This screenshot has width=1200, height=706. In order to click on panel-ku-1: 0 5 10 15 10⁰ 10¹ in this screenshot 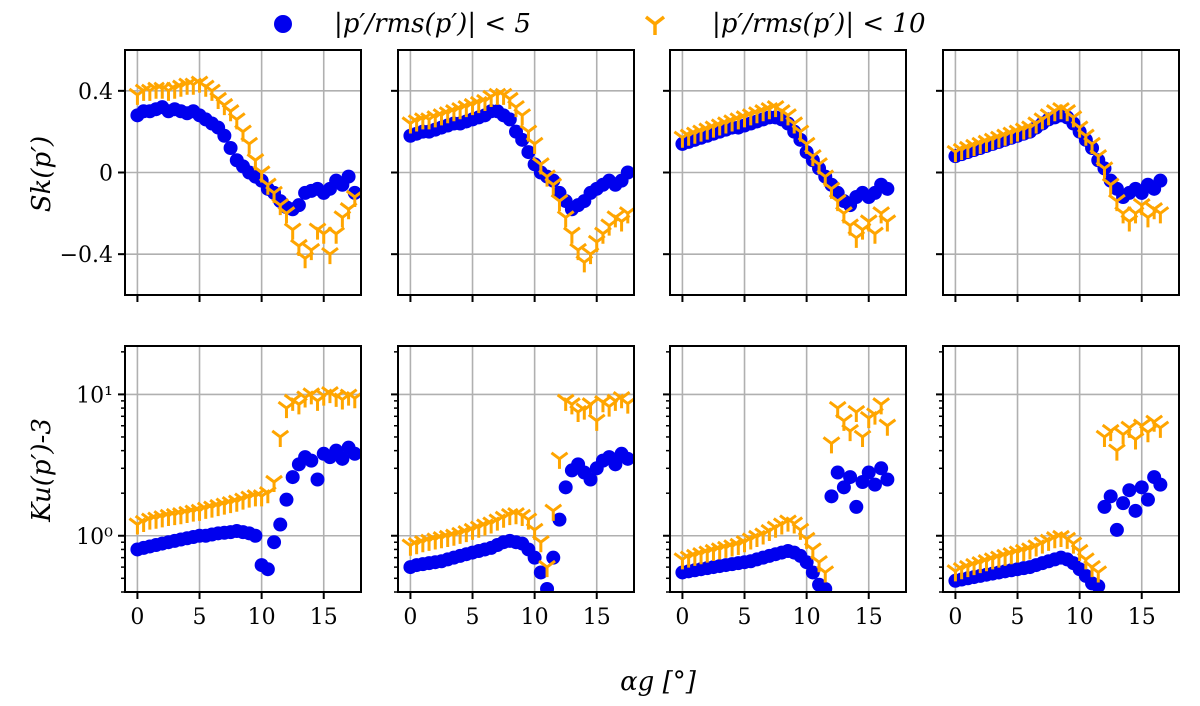, I will do `click(219, 487)`.